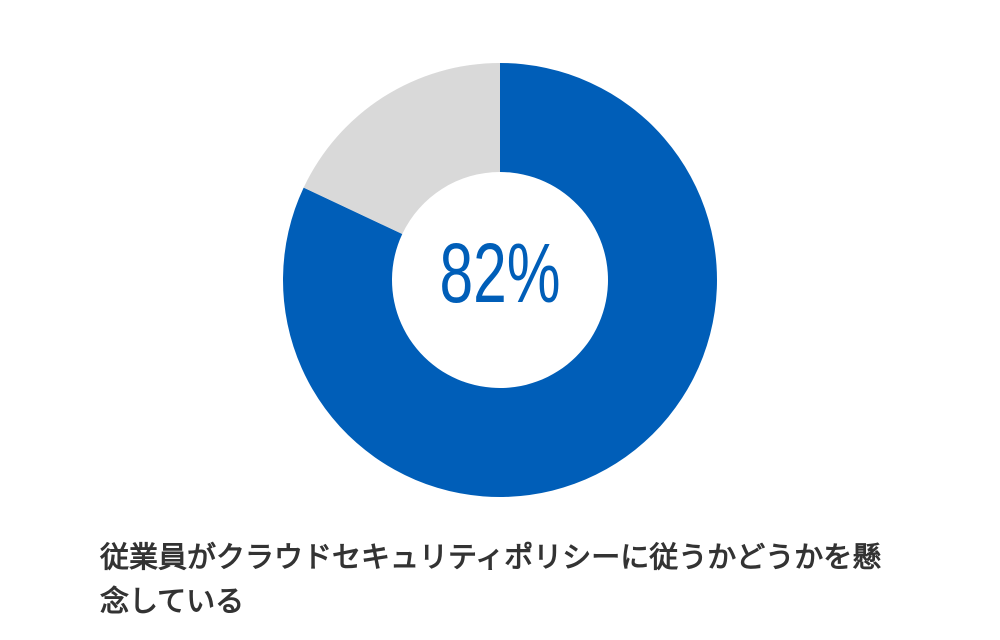 This screenshot has height=640, width=1000. What do you see at coordinates (491, 579) in the screenshot?
I see `caption: 従業員がクラウドセキュリティポリシーに従うかどうかを懸念している` at bounding box center [491, 579].